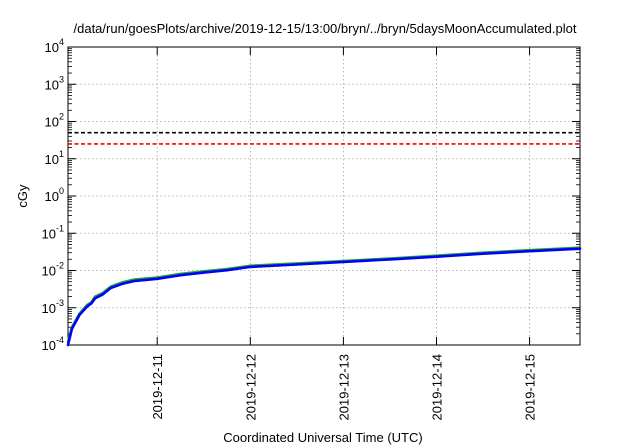  What do you see at coordinates (250, 387) in the screenshot?
I see `x-tick-label: 2019-12-12` at bounding box center [250, 387].